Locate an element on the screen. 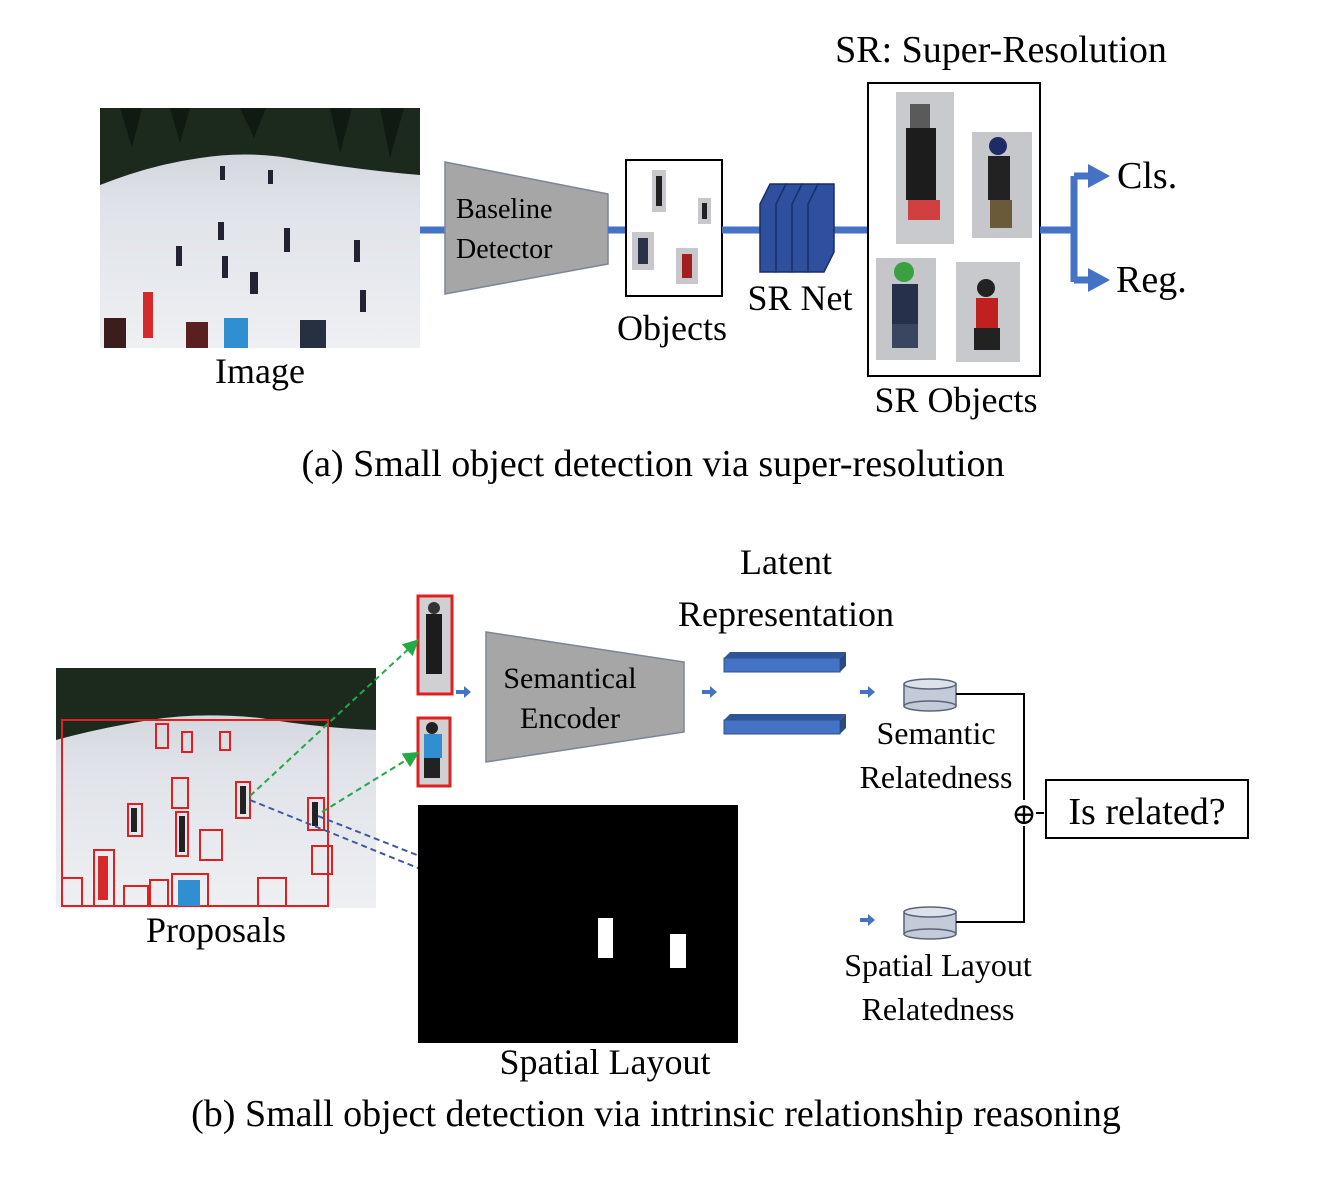  ski-scene-image is located at coordinates (260, 228).